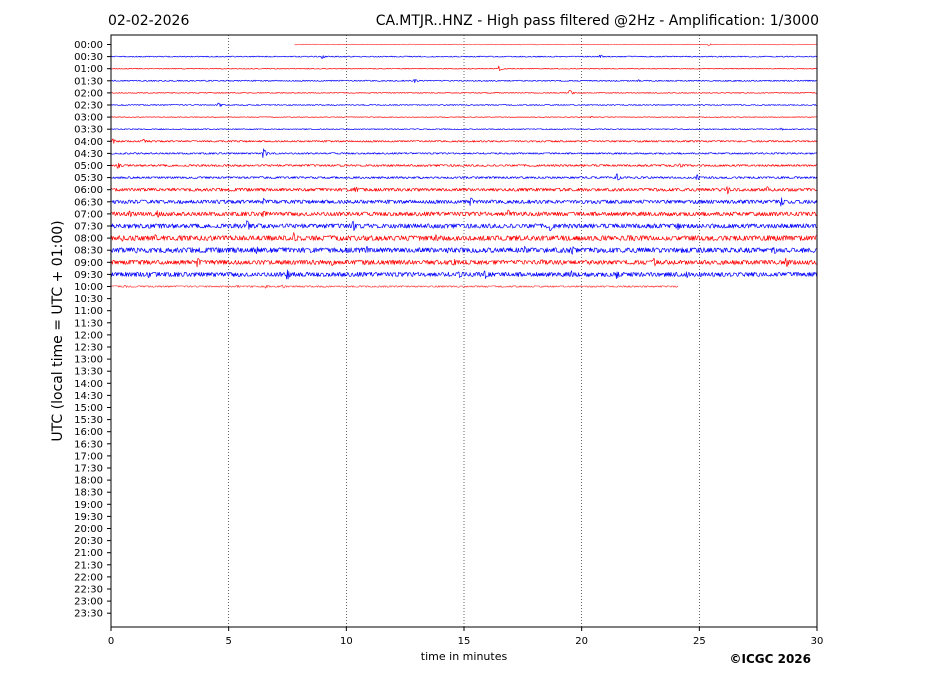  Describe the element at coordinates (88, 335) in the screenshot. I see `y-tick-label: 12:00` at that location.